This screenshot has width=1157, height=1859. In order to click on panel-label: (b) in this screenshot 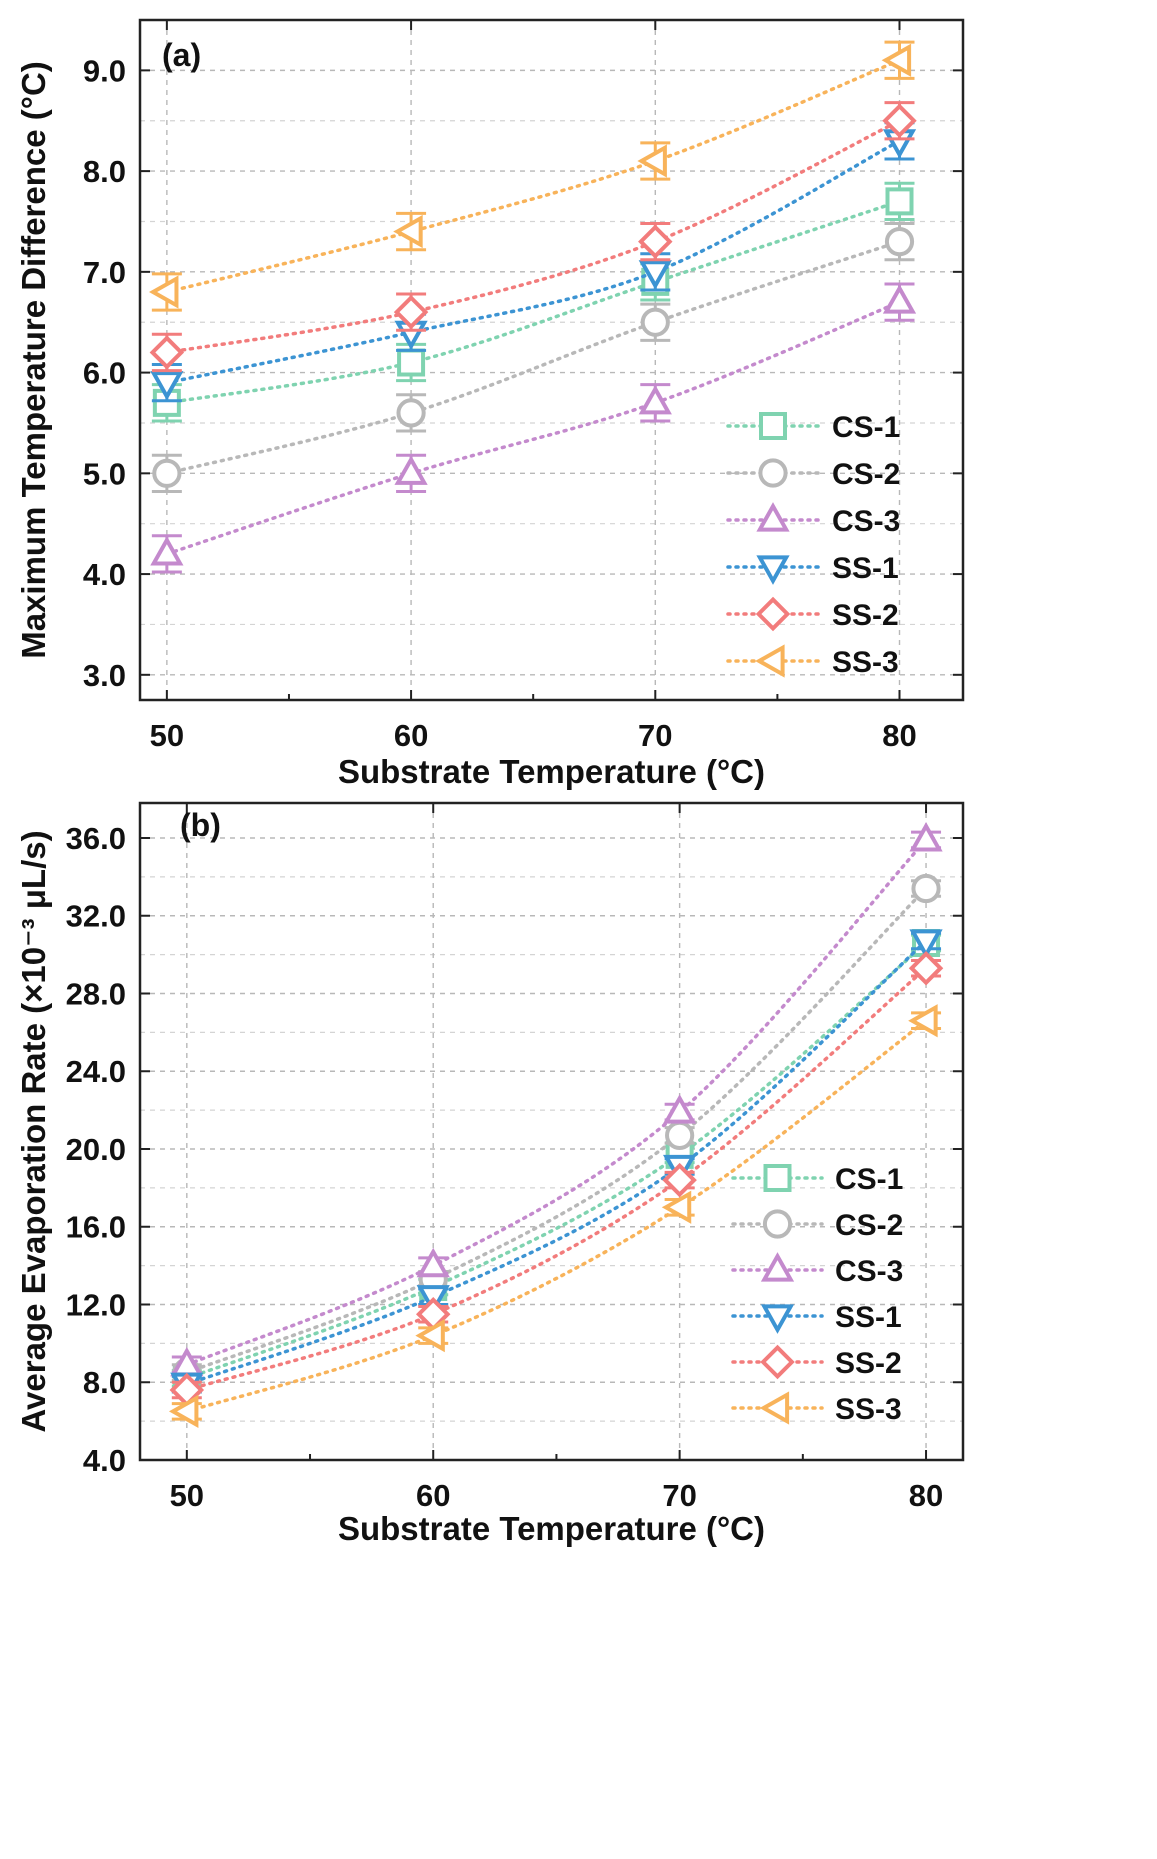, I will do `click(200, 825)`.